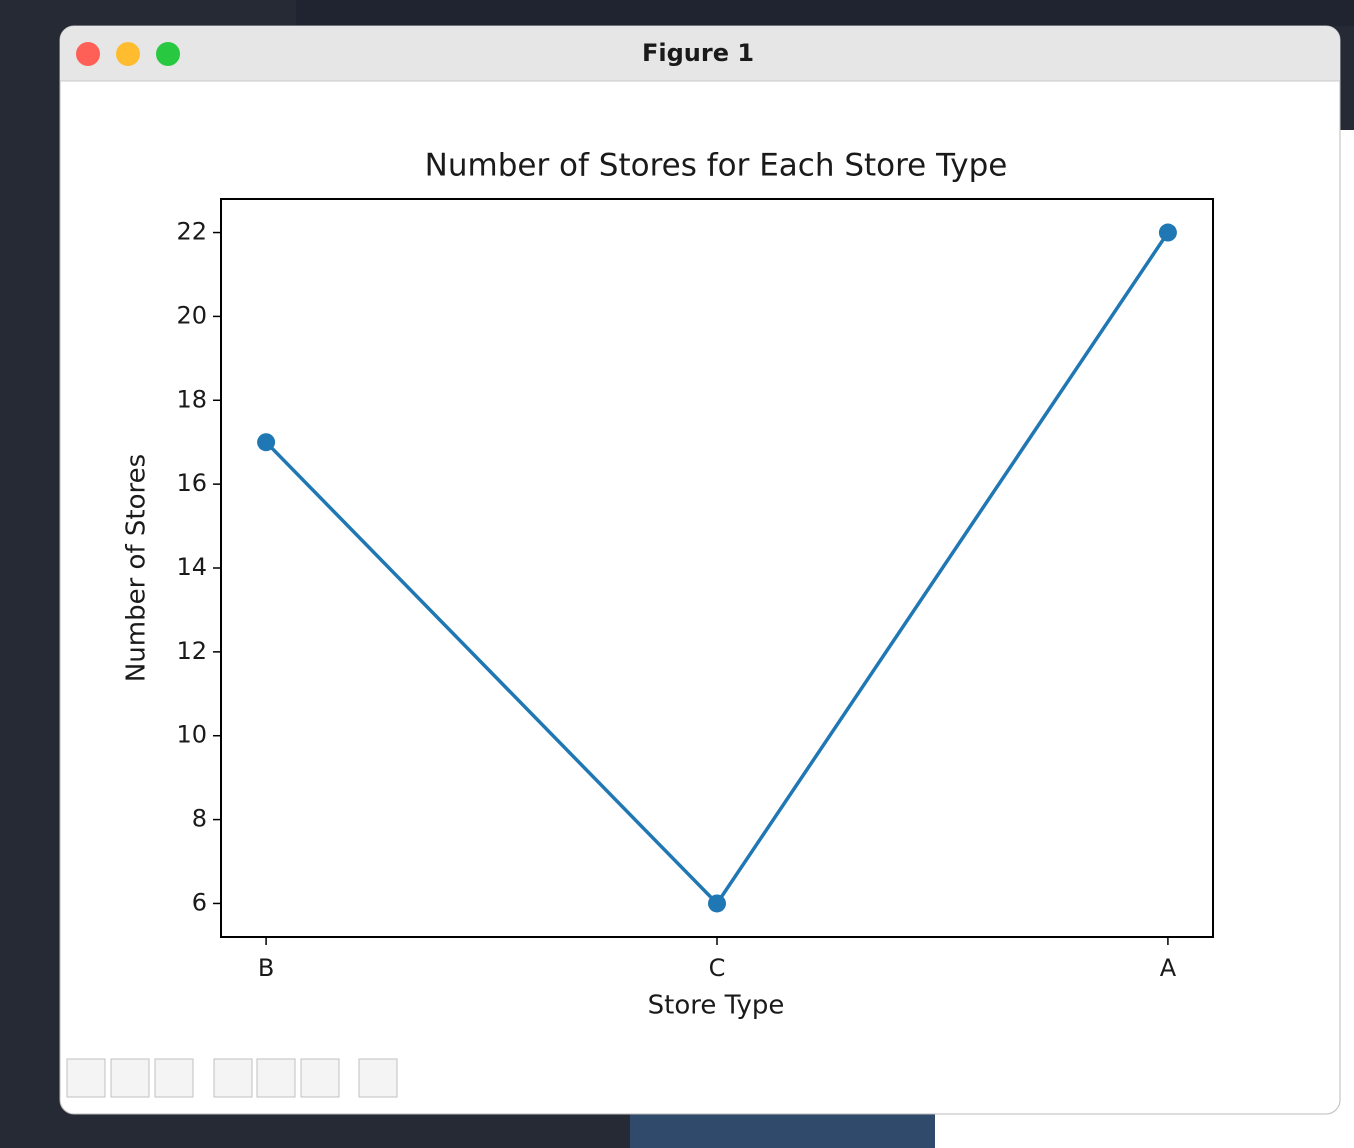 The width and height of the screenshot is (1354, 1148). I want to click on pan-button, so click(233, 1078).